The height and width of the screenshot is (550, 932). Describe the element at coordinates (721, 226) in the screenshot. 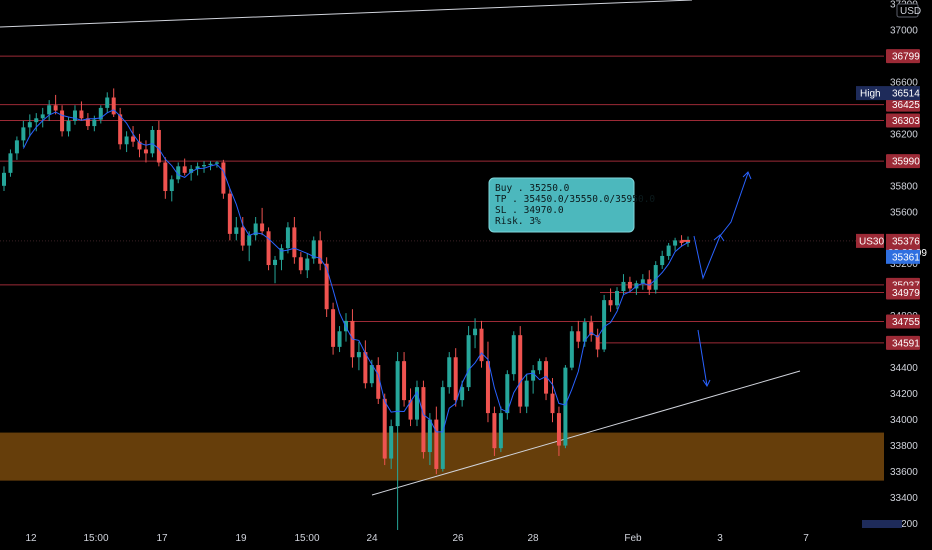

I see `projection-path-up` at that location.